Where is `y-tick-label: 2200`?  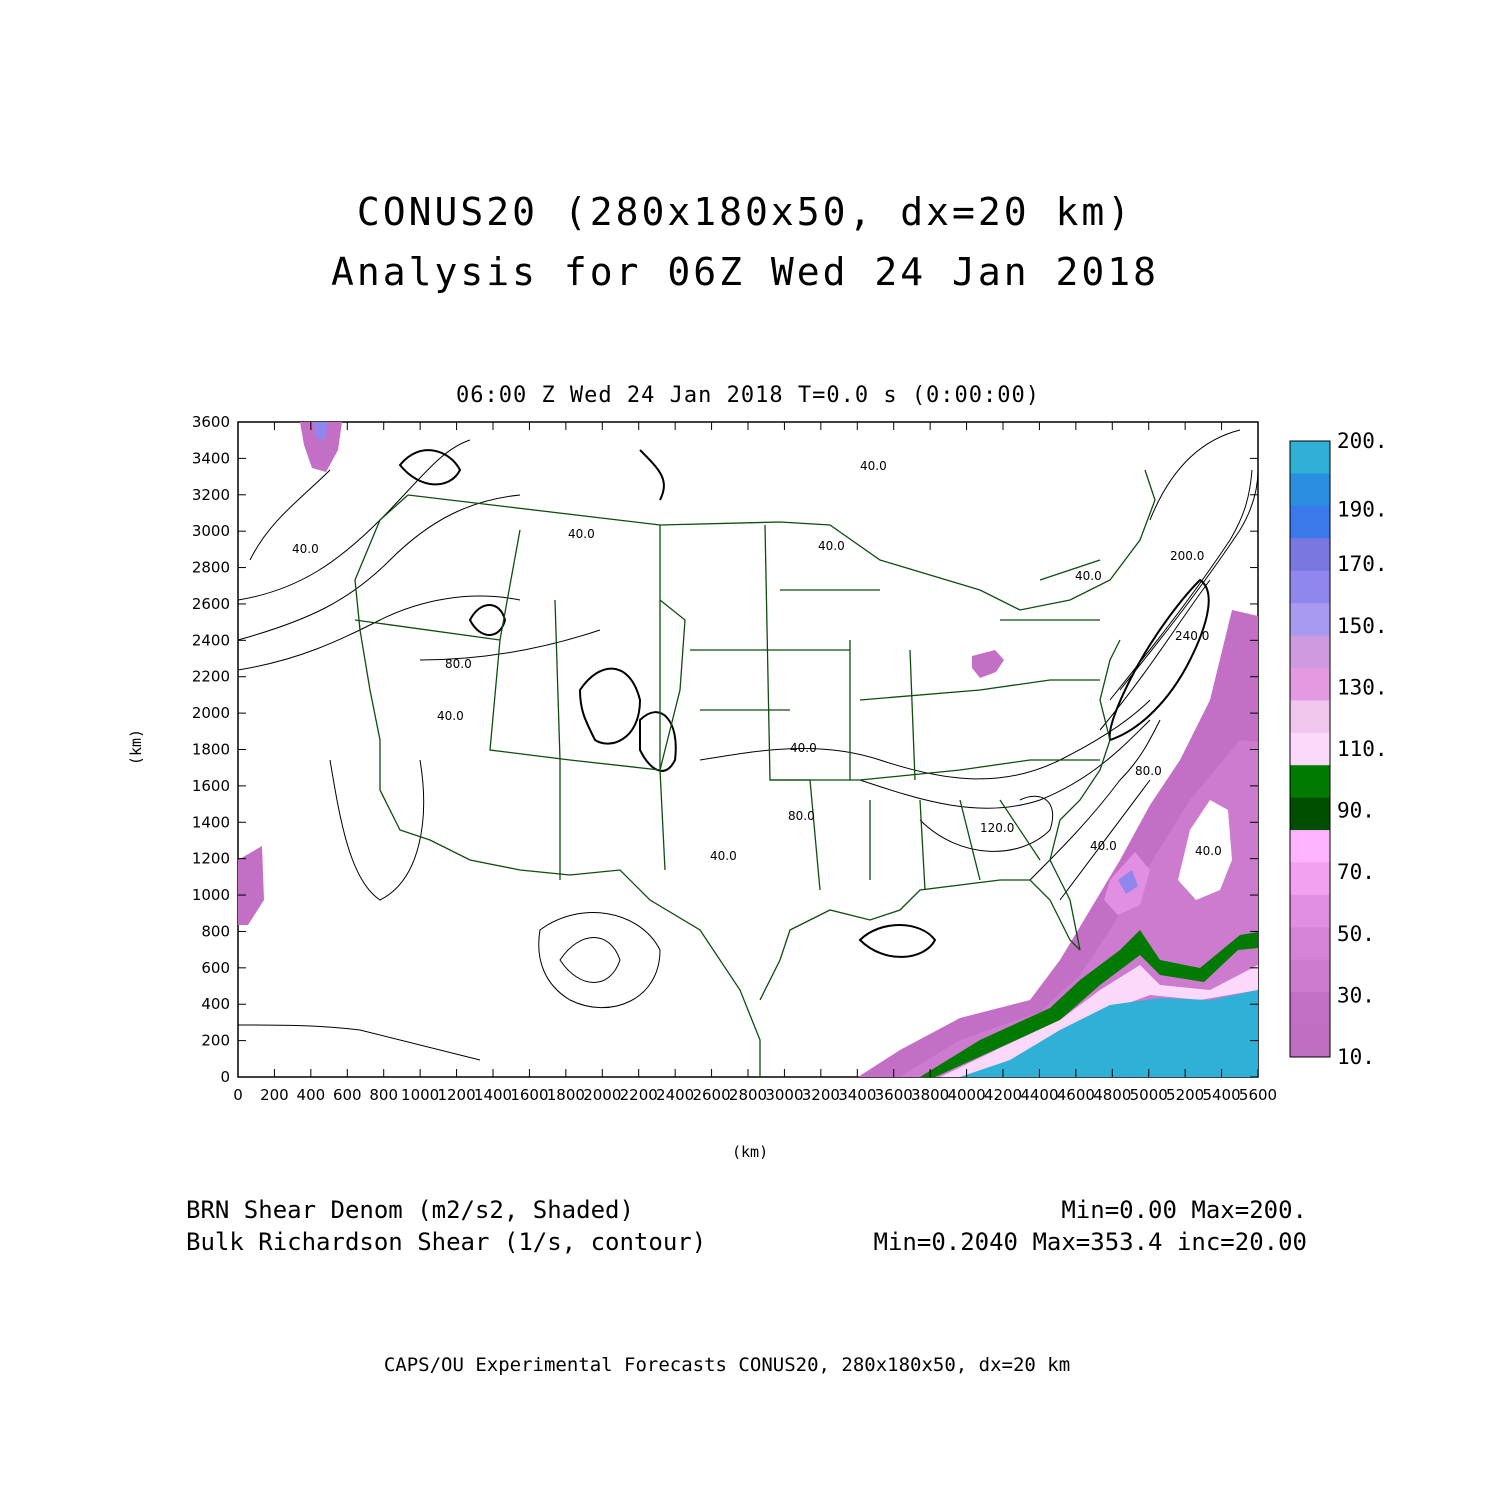 y-tick-label: 2200 is located at coordinates (211, 677).